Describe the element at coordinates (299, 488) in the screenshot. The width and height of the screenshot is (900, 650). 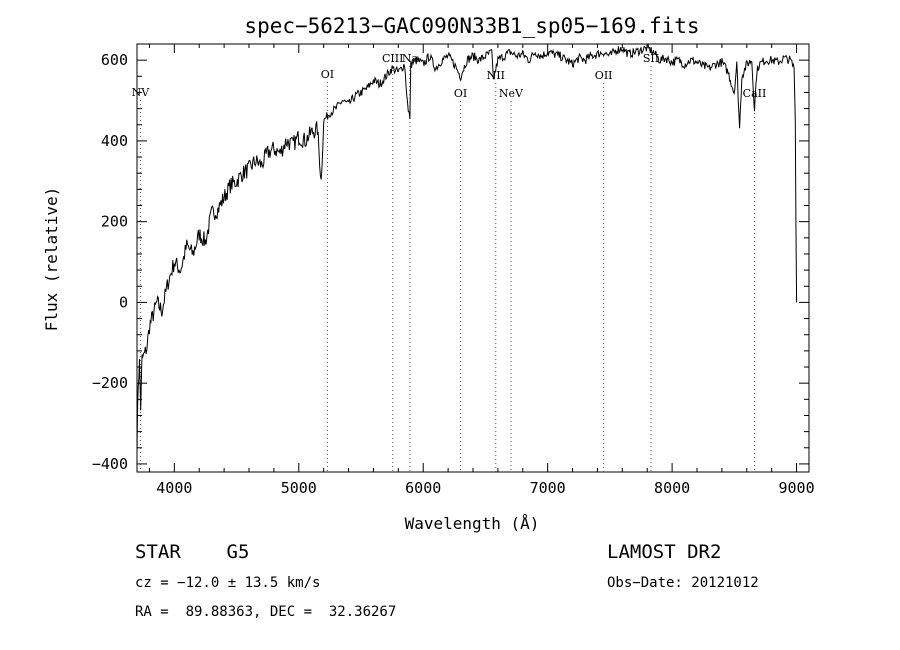
I see `x-tick-label: 5000` at that location.